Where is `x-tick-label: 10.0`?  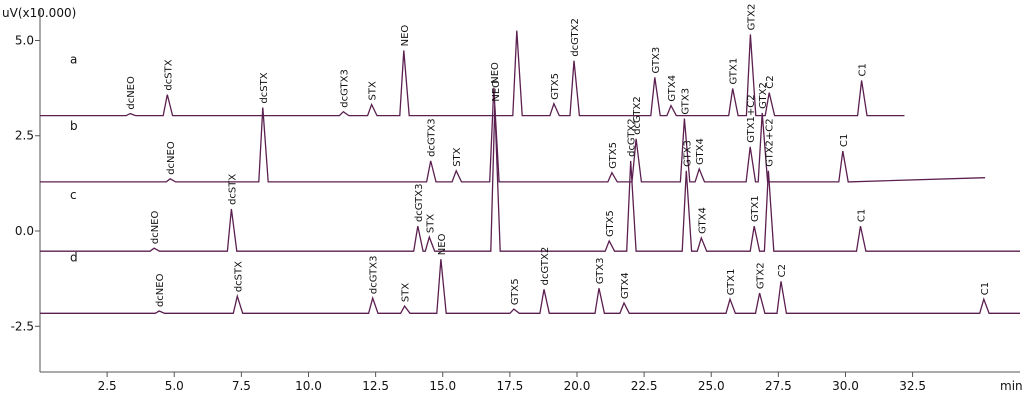 x-tick-label: 10.0 is located at coordinates (308, 386).